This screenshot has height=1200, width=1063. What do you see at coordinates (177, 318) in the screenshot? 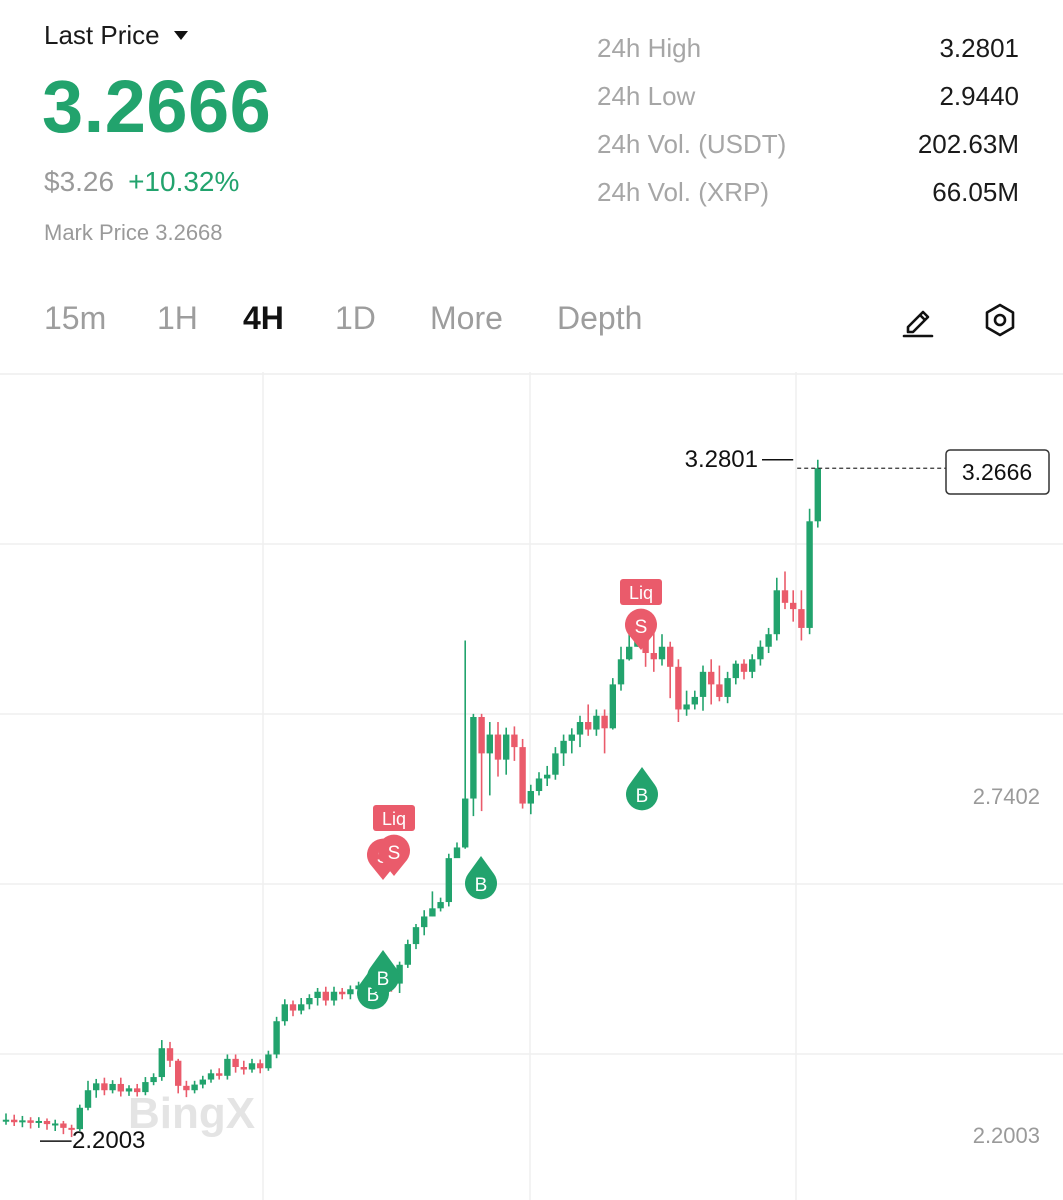
I see `tab-1h: 1H` at bounding box center [177, 318].